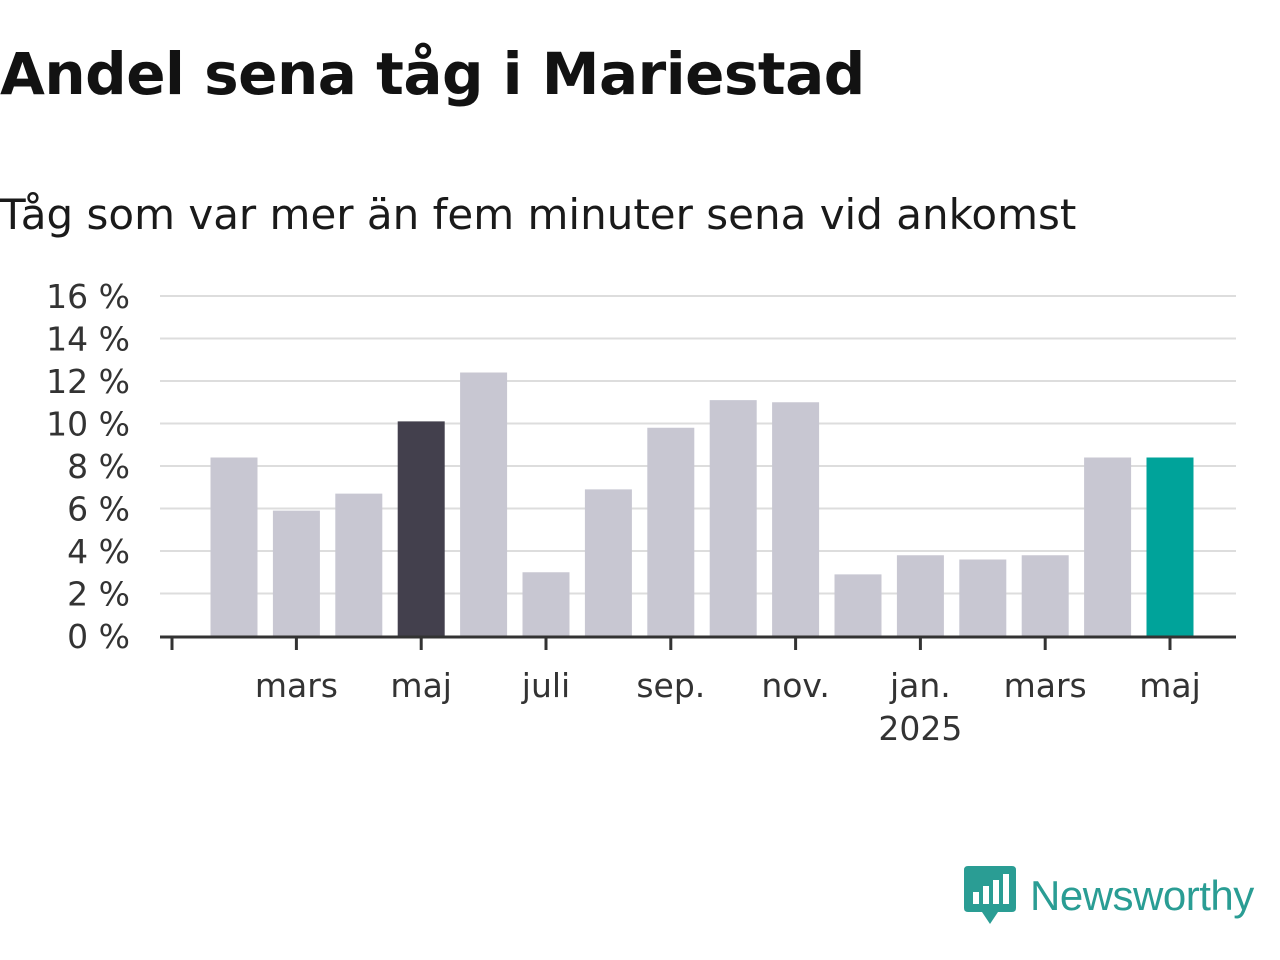 Image resolution: width=1280 pixels, height=960 pixels. I want to click on y-tick-label: 16 %, so click(88, 296).